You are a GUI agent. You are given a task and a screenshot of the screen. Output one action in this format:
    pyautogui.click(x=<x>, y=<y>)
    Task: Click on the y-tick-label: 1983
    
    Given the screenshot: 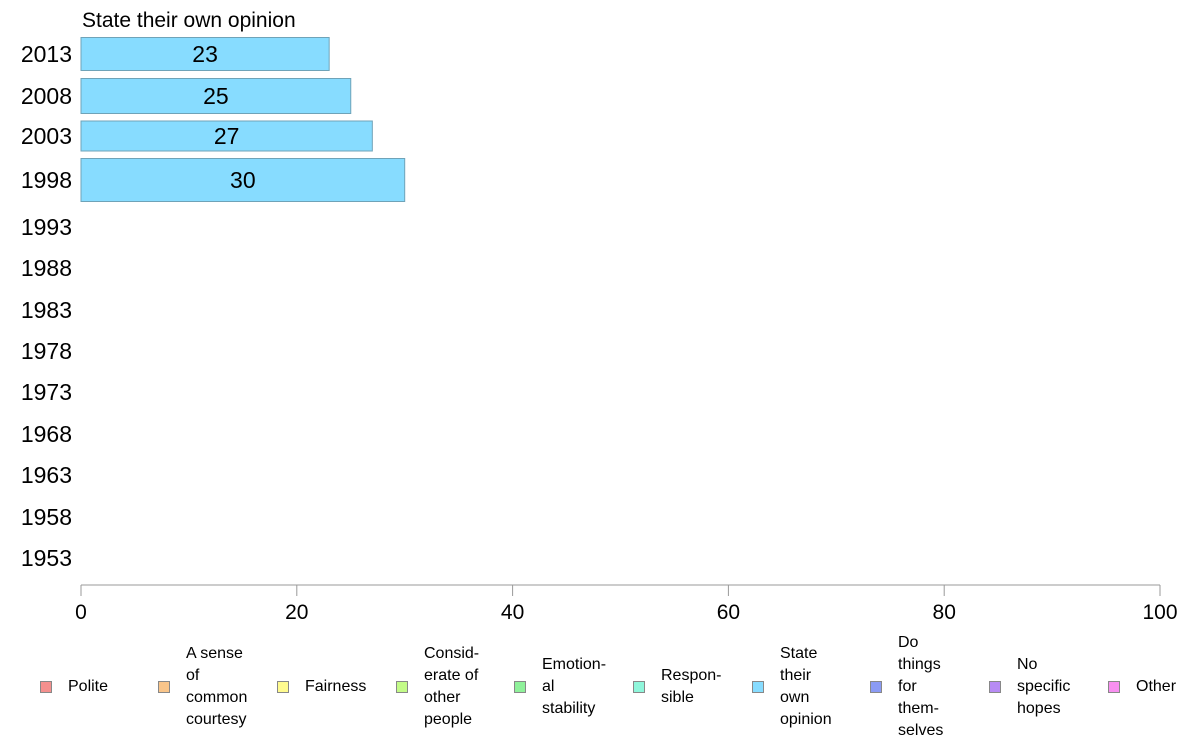 What is the action you would take?
    pyautogui.click(x=46, y=310)
    